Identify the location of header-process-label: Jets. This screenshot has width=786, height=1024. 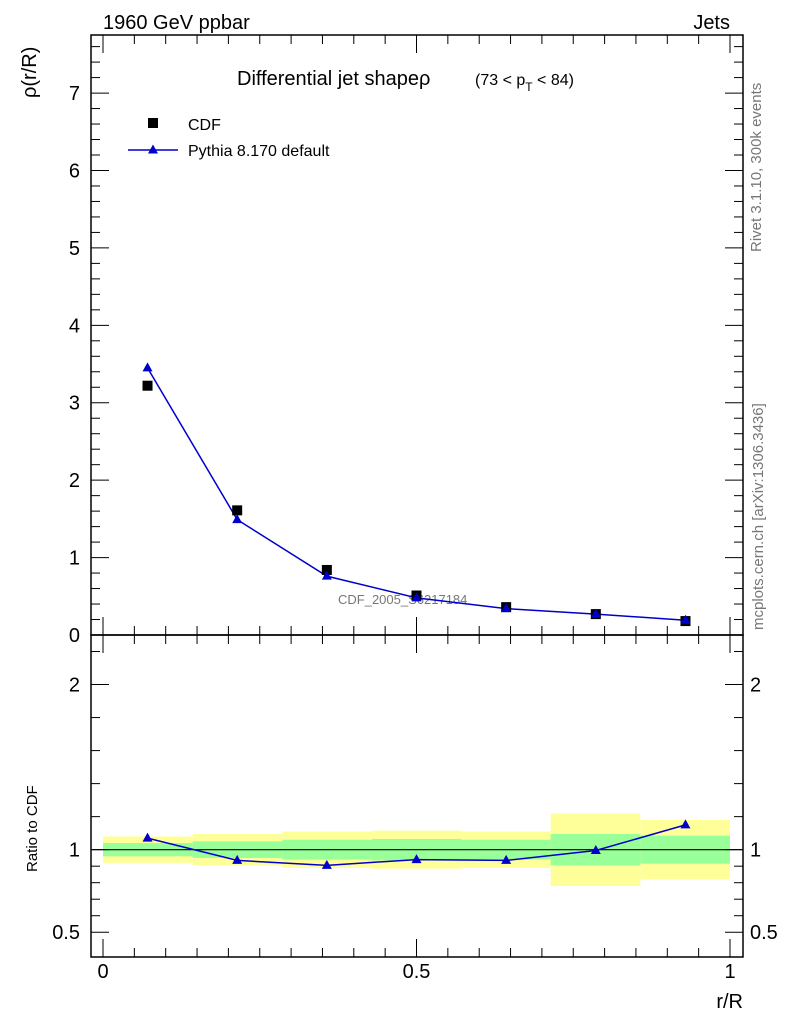
(711, 23).